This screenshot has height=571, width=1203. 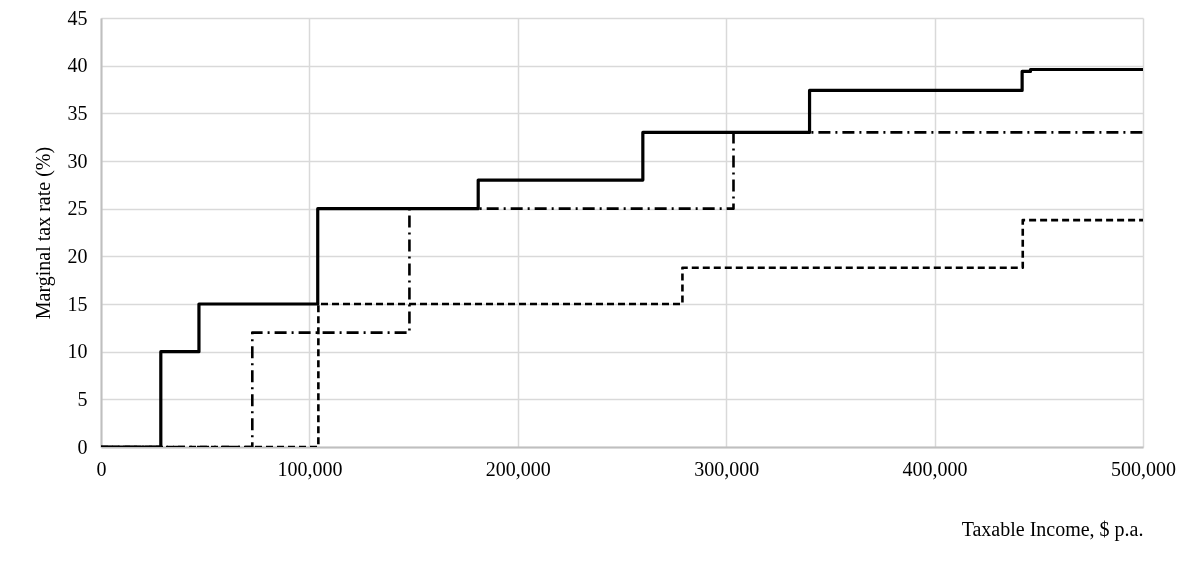 I want to click on y-tick-label: 35, so click(x=77, y=112).